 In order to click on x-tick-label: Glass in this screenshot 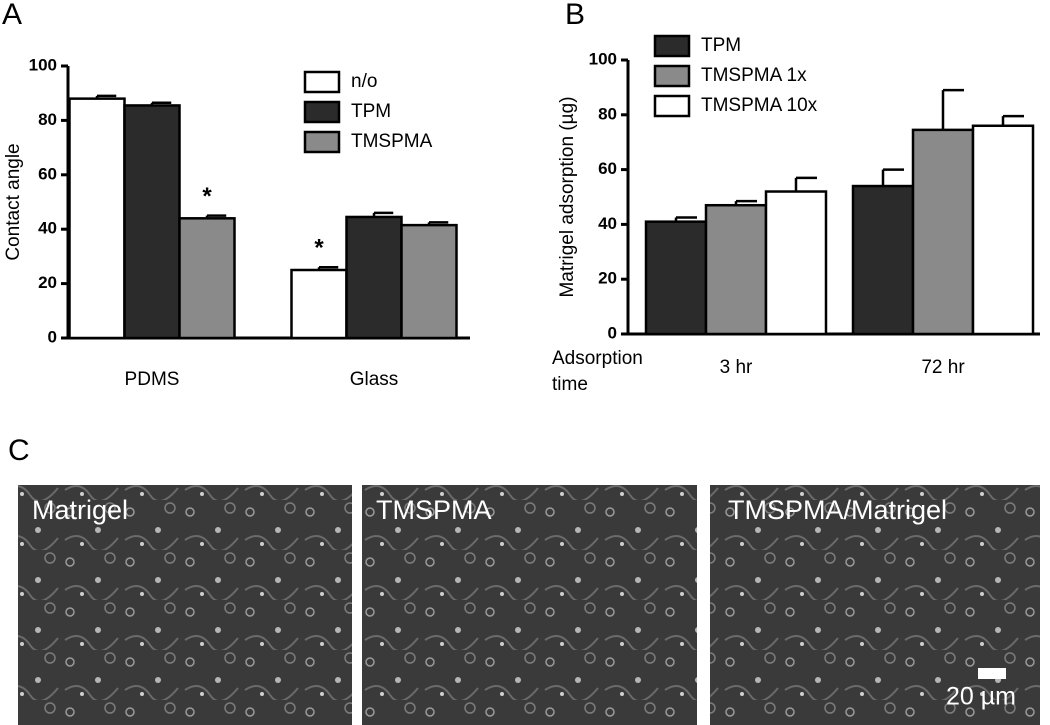, I will do `click(374, 379)`.